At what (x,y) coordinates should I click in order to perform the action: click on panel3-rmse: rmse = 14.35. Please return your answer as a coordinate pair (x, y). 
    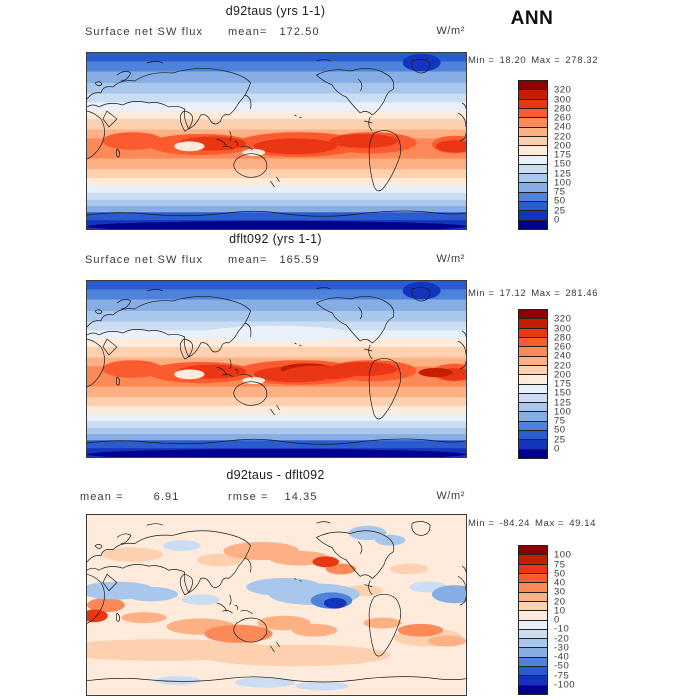
    Looking at the image, I should click on (273, 497).